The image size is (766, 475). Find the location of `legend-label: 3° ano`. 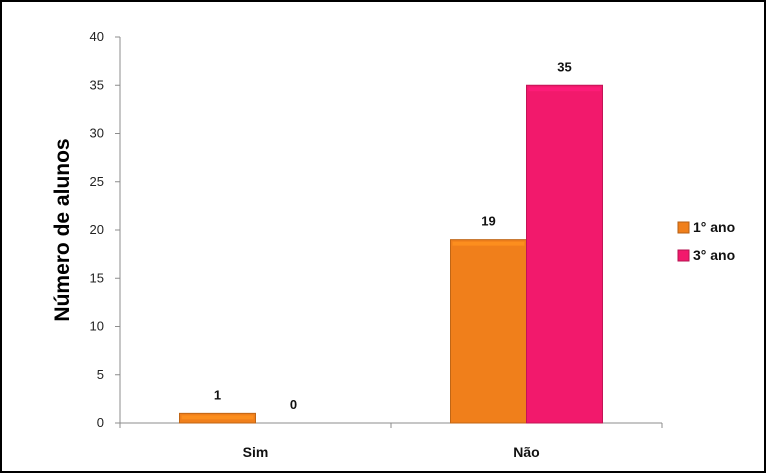

legend-label: 3° ano is located at coordinates (714, 255).